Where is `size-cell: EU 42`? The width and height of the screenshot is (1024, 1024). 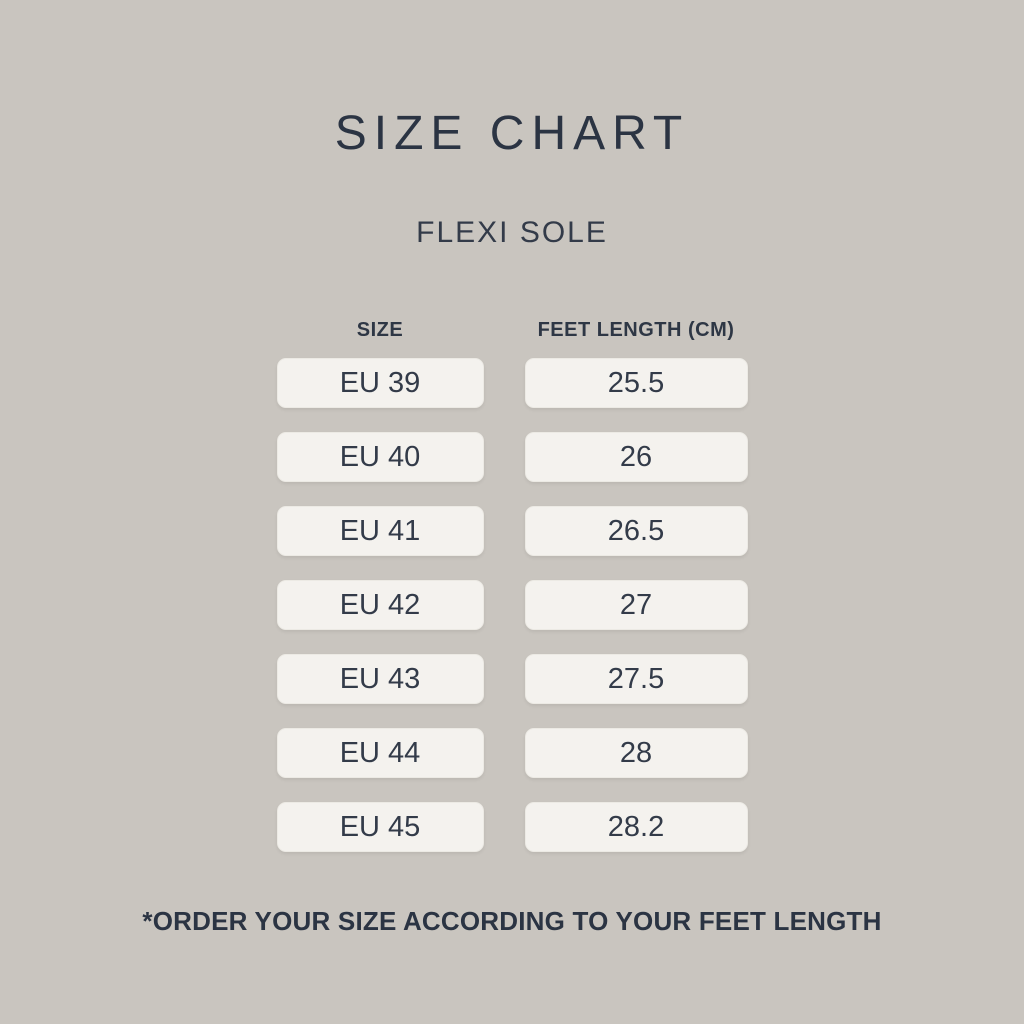 size-cell: EU 42 is located at coordinates (380, 605).